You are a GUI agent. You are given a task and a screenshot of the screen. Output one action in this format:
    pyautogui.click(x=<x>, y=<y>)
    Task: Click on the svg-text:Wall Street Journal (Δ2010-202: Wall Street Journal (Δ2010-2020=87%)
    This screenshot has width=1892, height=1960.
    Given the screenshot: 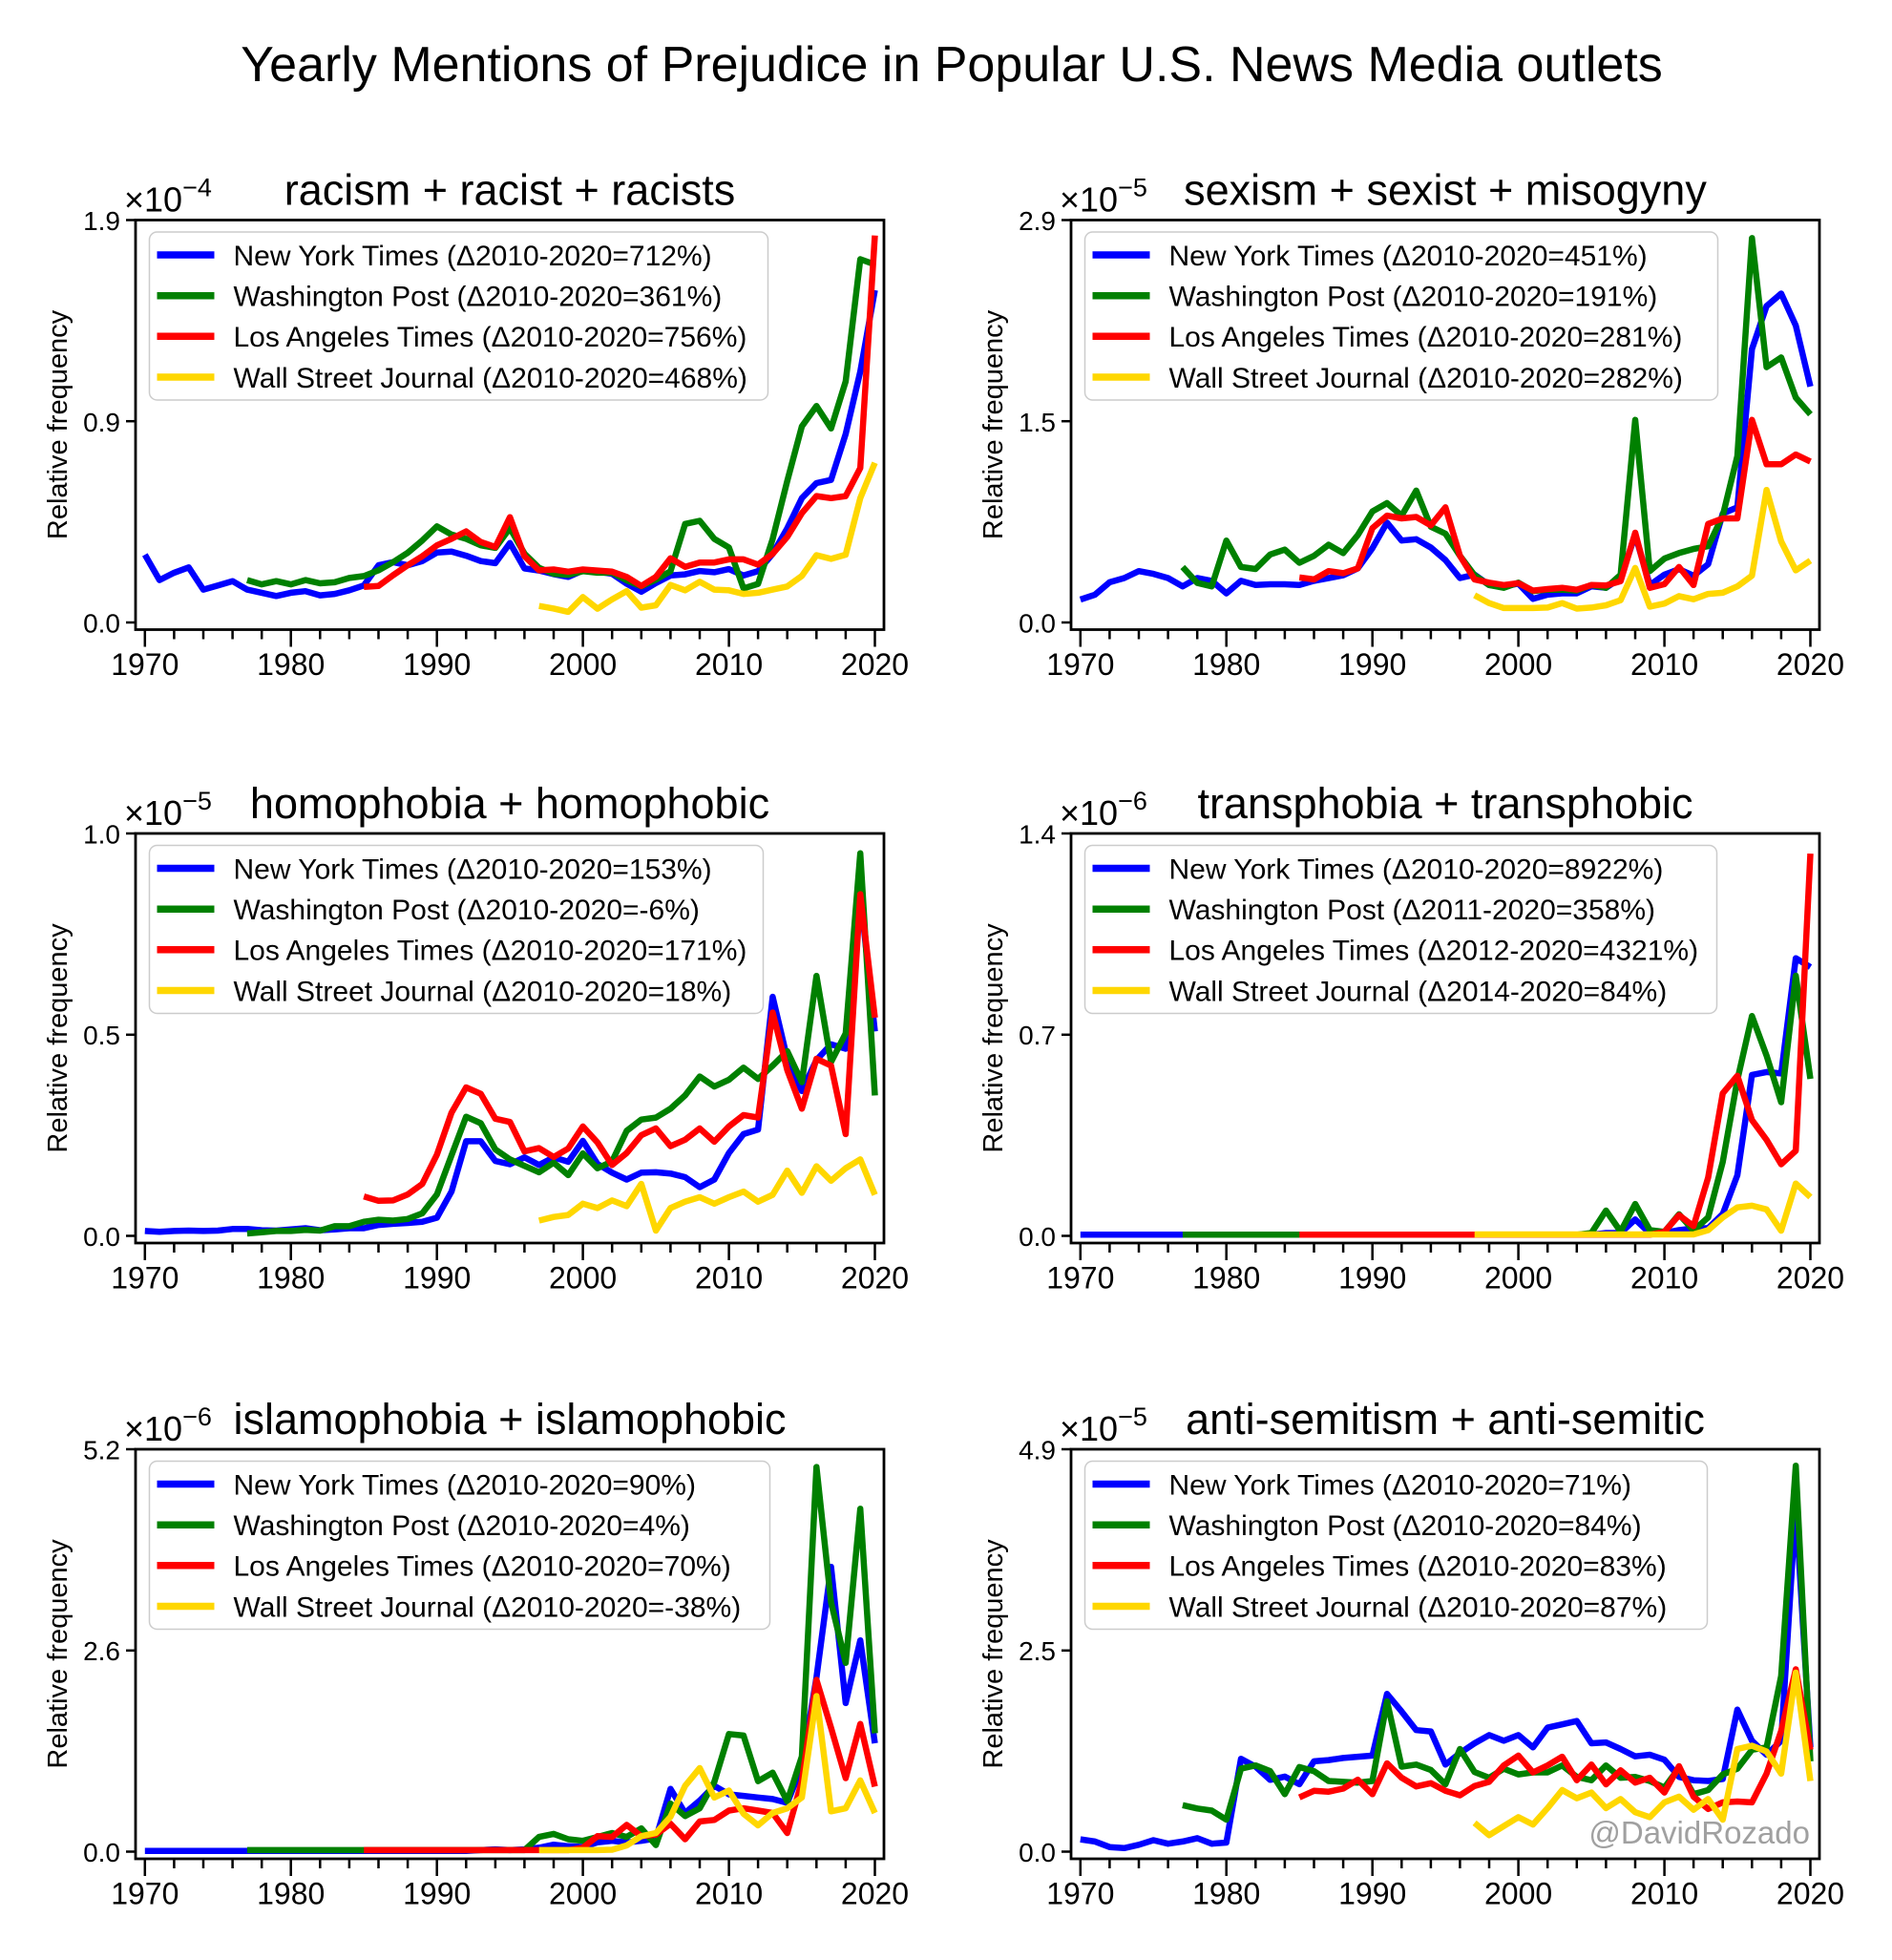 What is the action you would take?
    pyautogui.click(x=1418, y=1607)
    